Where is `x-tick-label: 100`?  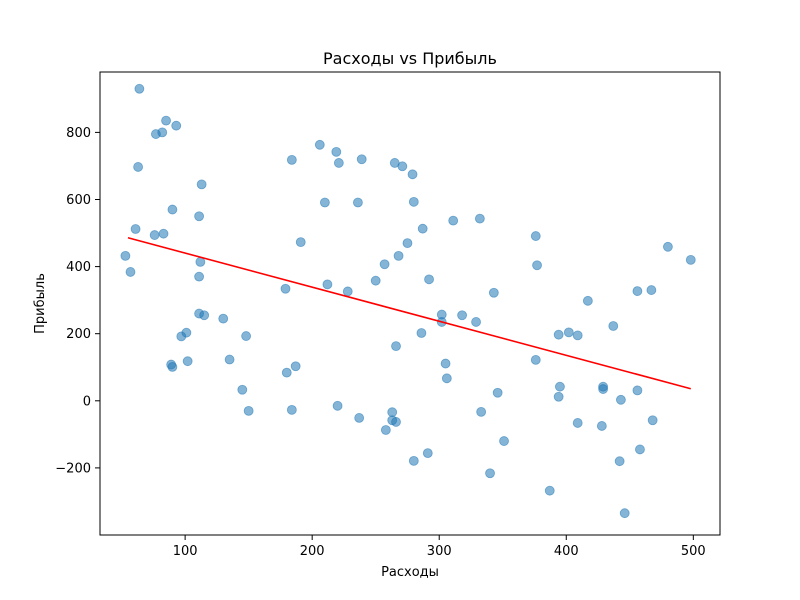 x-tick-label: 100 is located at coordinates (185, 551).